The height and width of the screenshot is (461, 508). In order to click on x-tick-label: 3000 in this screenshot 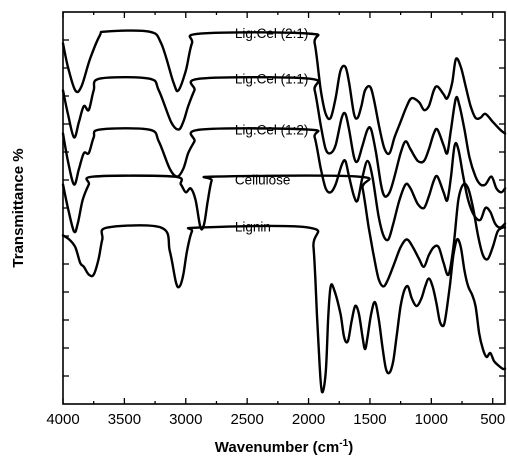, I will do `click(185, 419)`.